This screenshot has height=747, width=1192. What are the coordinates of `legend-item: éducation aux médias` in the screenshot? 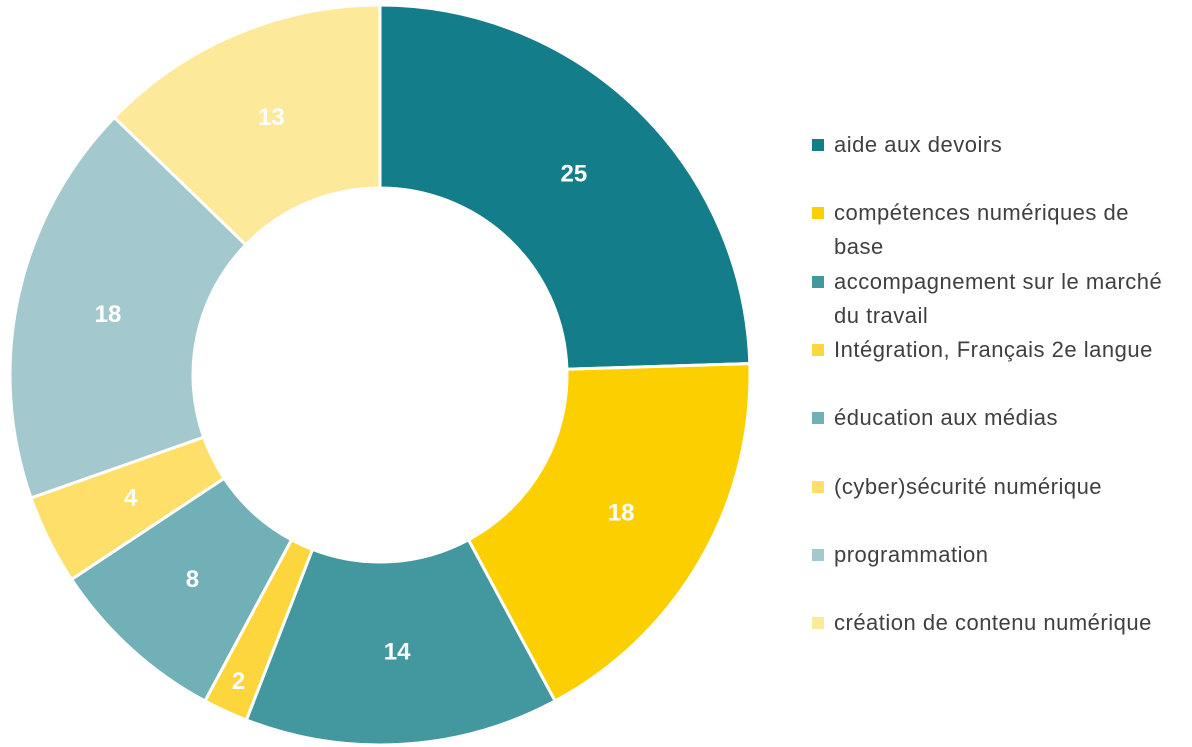 It's located at (997, 418).